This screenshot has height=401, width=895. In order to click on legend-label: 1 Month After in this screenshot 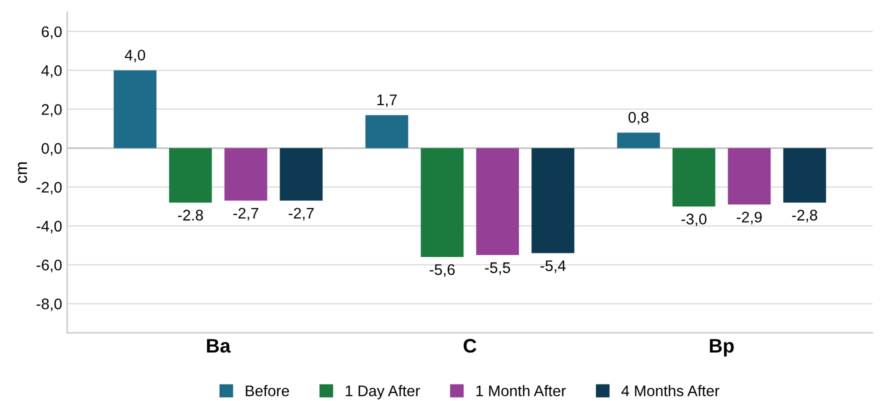, I will do `click(521, 390)`.